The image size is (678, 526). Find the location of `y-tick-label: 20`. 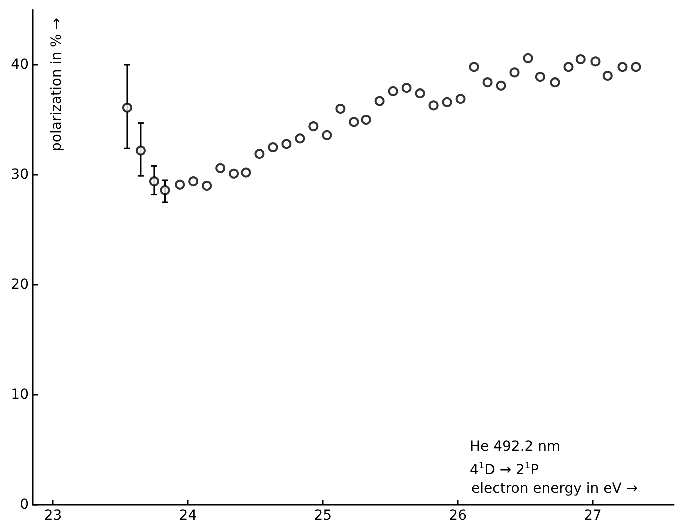

y-tick-label: 20 is located at coordinates (20, 285).